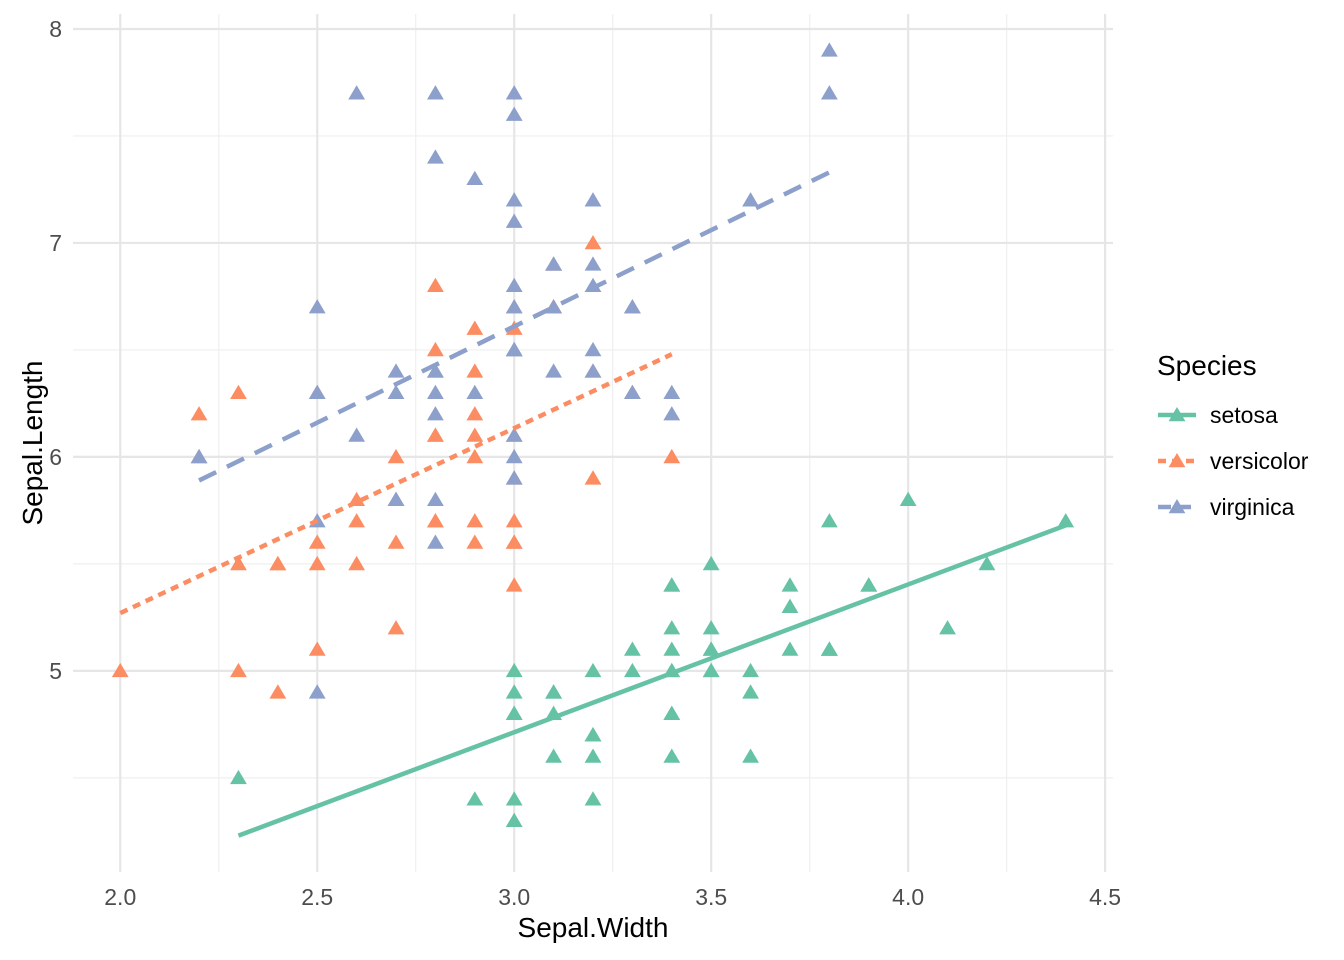 The width and height of the screenshot is (1344, 960). I want to click on x-tick-label: 4.5, so click(1105, 897).